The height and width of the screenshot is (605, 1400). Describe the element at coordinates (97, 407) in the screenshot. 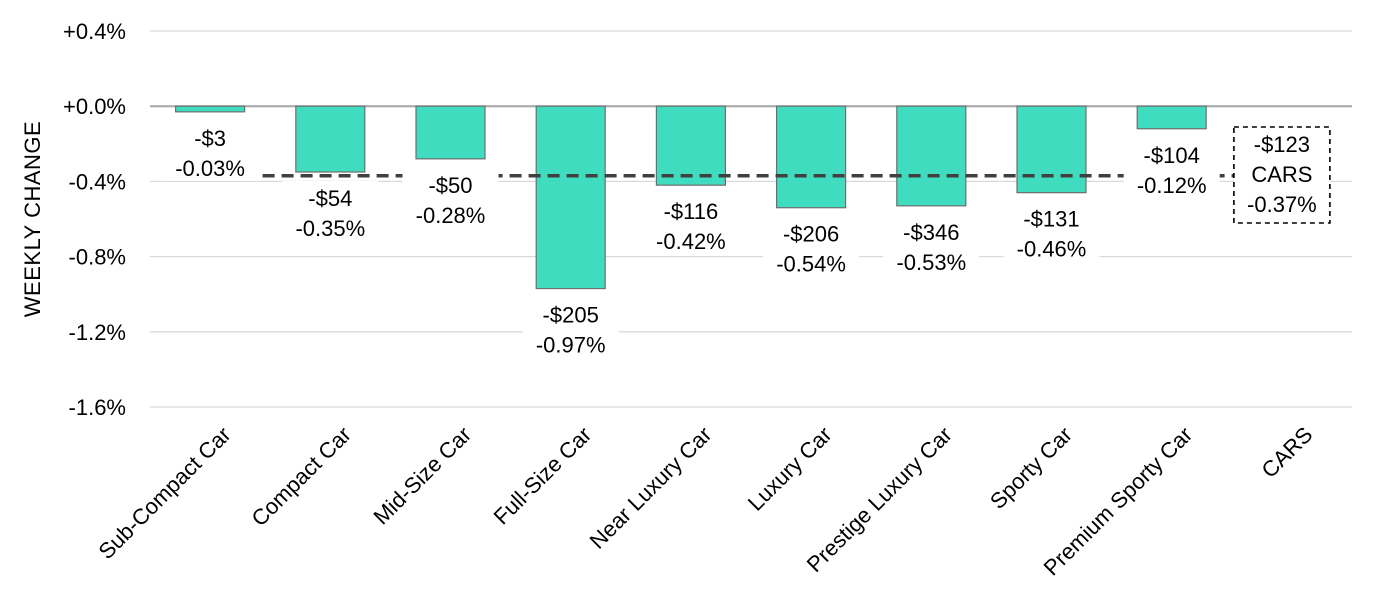

I see `y-tick-label: -1.6%` at that location.